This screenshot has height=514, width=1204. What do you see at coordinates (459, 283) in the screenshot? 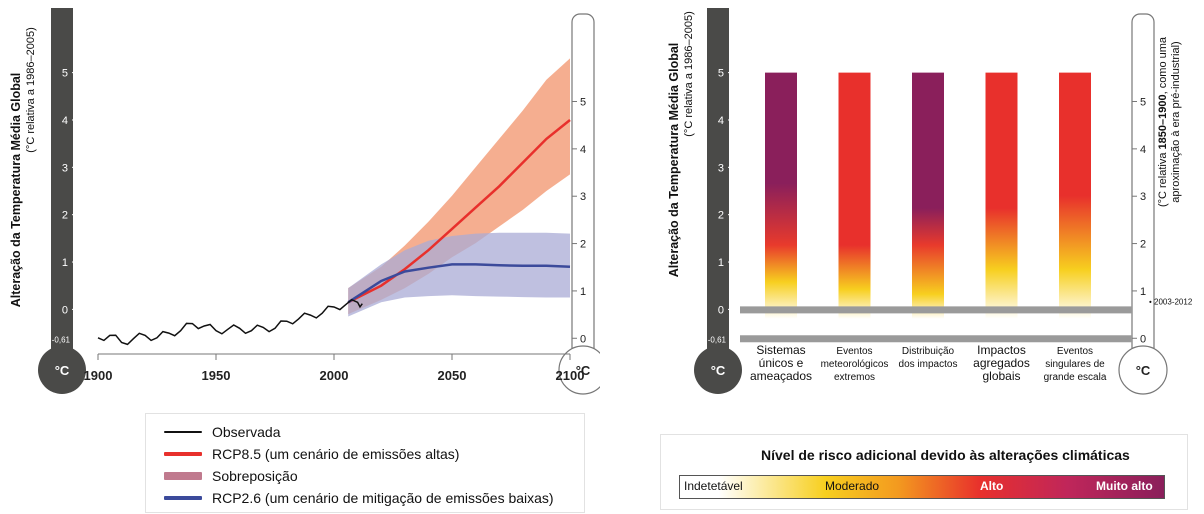
I see `rcp26-mean-line` at bounding box center [459, 283].